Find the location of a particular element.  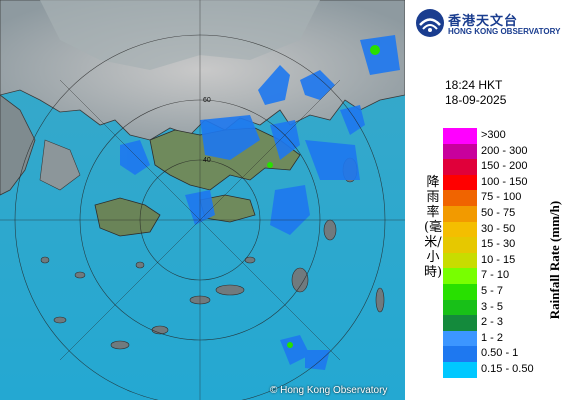

legend-label: 75 - 100 is located at coordinates (501, 197).